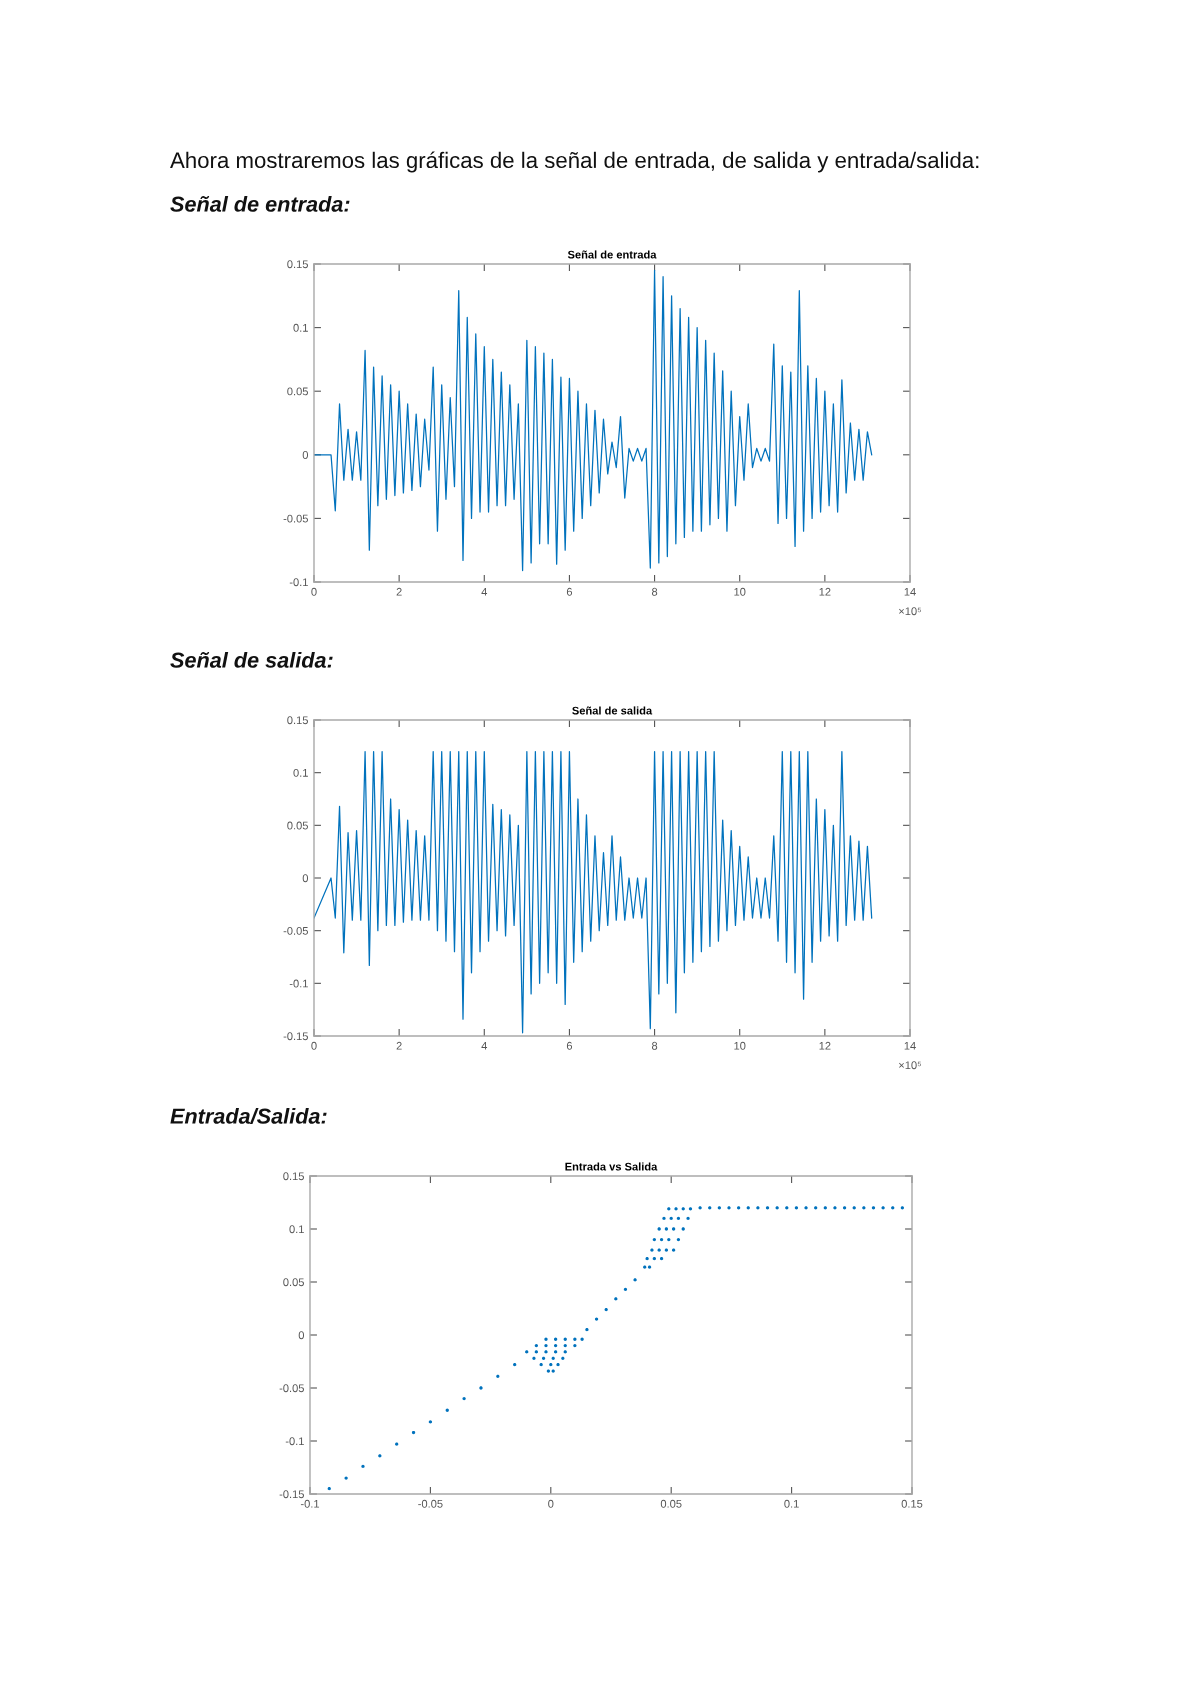 This screenshot has height=1696, width=1198. What do you see at coordinates (574, 162) in the screenshot?
I see `text: Ahora mostraremos las gráficas de la señal de entrada, de salida y entrada/salida:` at bounding box center [574, 162].